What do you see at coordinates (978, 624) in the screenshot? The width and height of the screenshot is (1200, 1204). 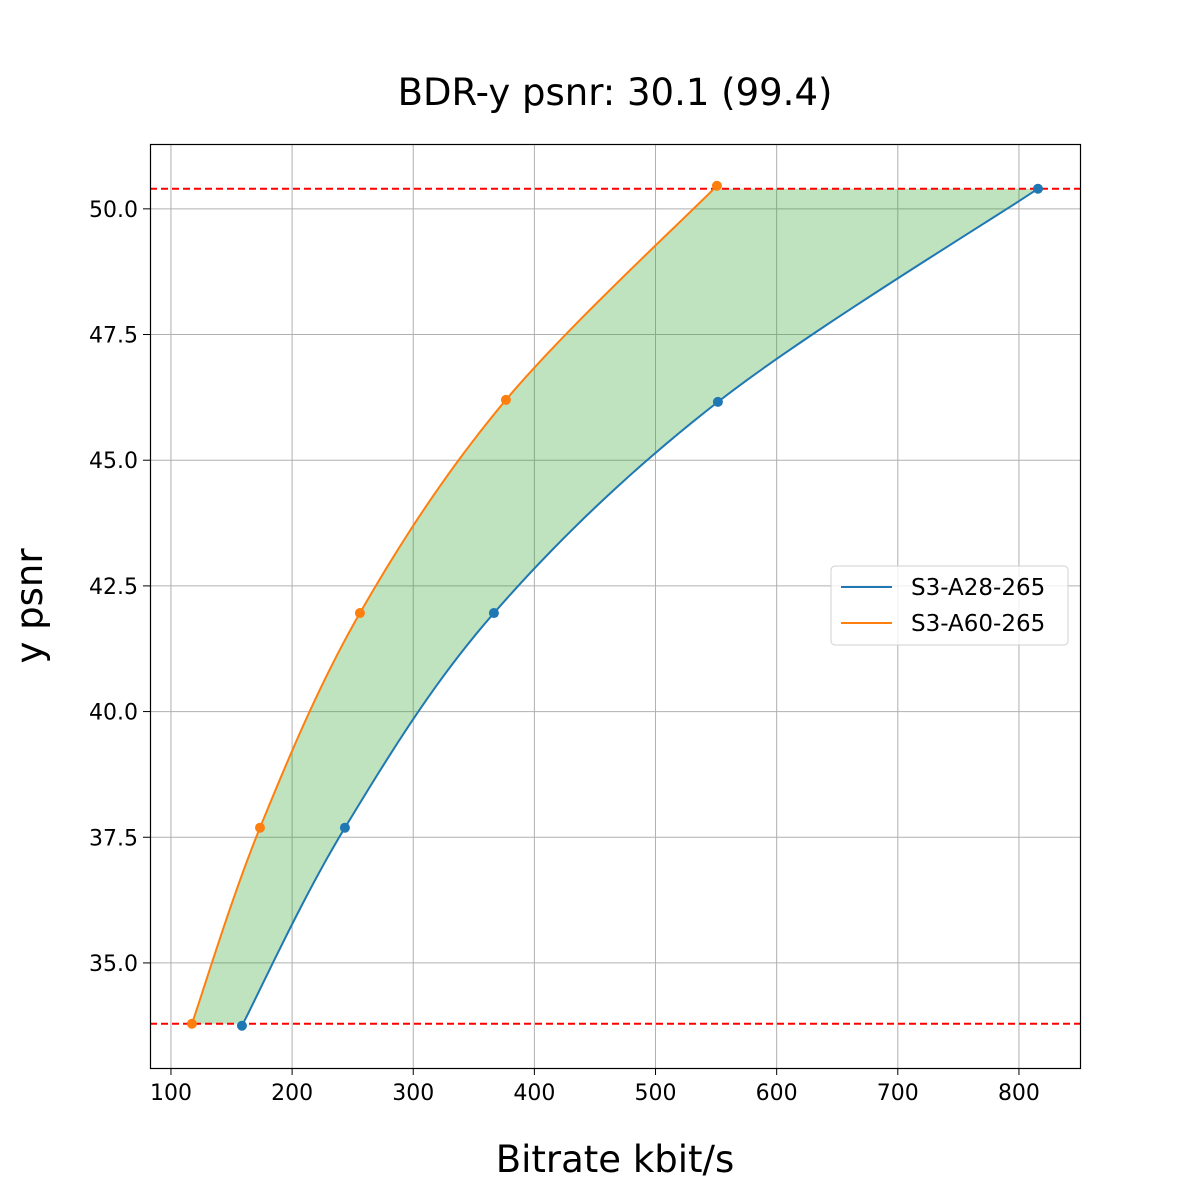 I see `legend-label-1: S3-A60-265` at bounding box center [978, 624].